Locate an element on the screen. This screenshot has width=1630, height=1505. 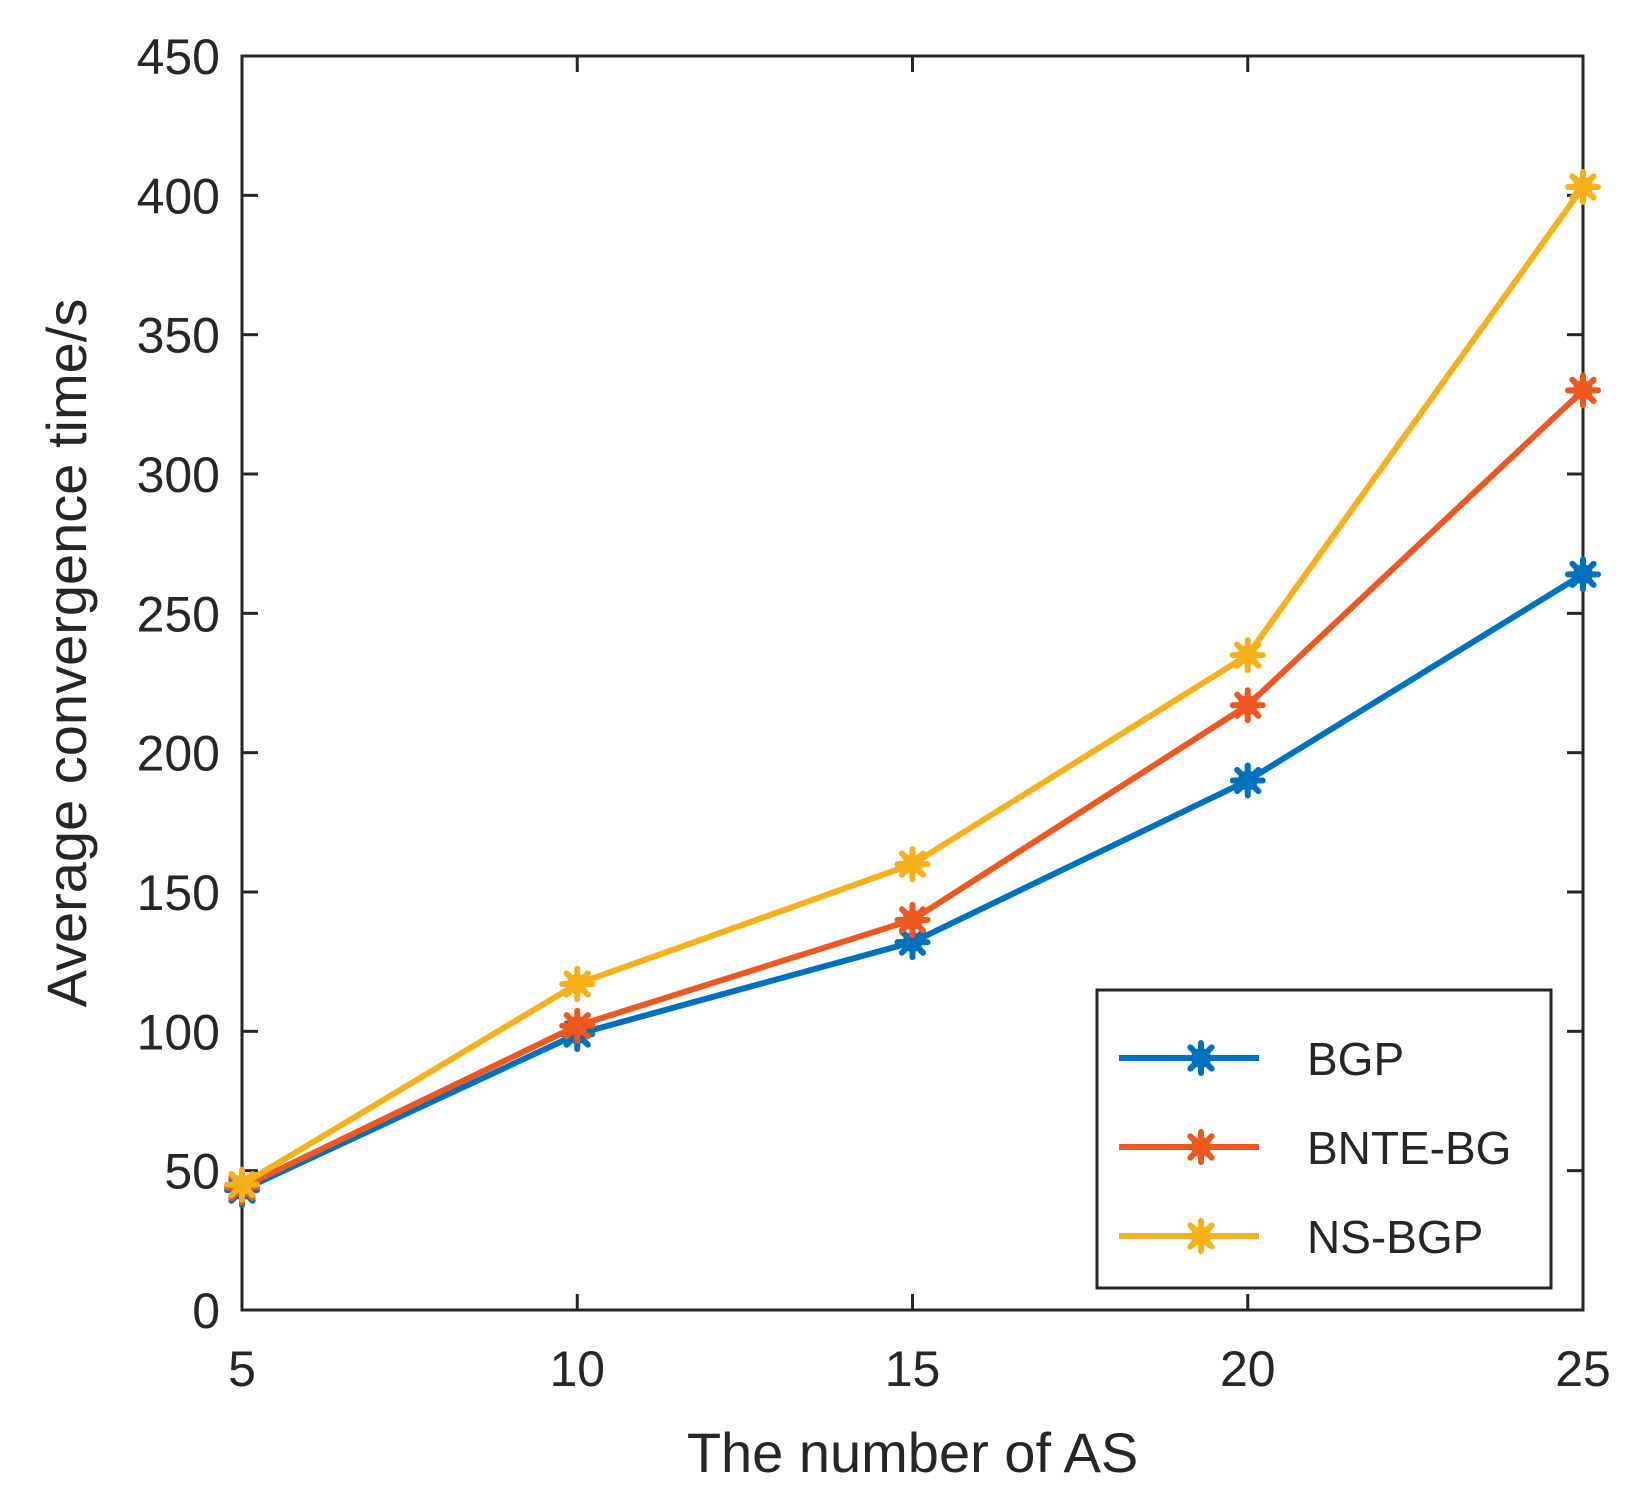
x-tick-label: 25 is located at coordinates (1583, 1369).